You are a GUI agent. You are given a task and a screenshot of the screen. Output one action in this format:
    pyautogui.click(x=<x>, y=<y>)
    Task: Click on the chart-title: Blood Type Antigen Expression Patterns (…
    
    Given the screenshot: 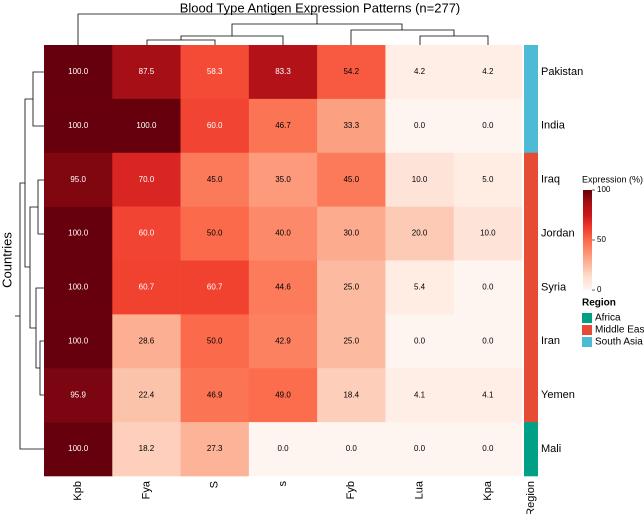 What is the action you would take?
    pyautogui.click(x=320, y=7)
    